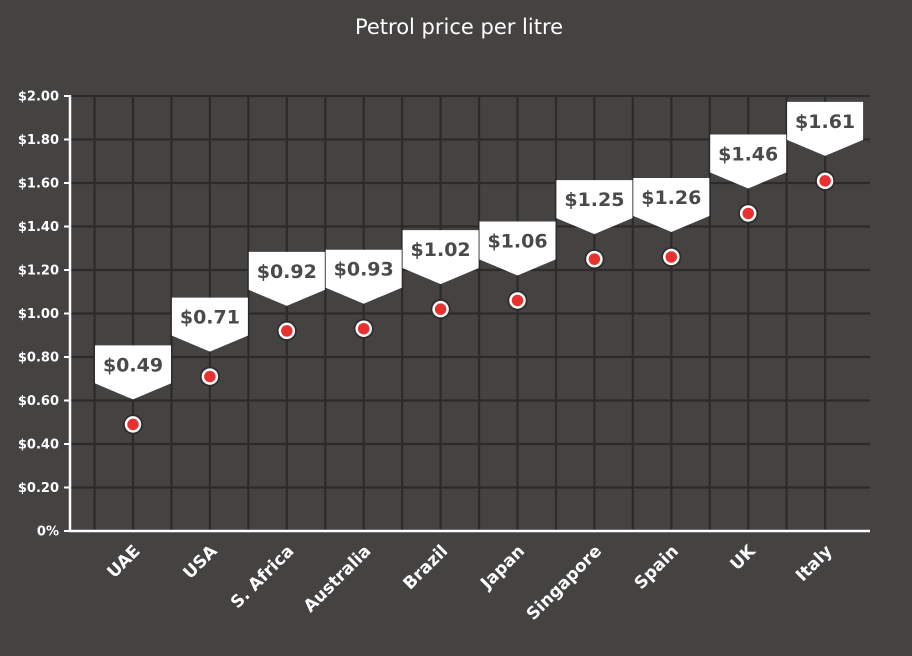  Describe the element at coordinates (38, 358) in the screenshot. I see `y-tick-label: $0.80` at that location.